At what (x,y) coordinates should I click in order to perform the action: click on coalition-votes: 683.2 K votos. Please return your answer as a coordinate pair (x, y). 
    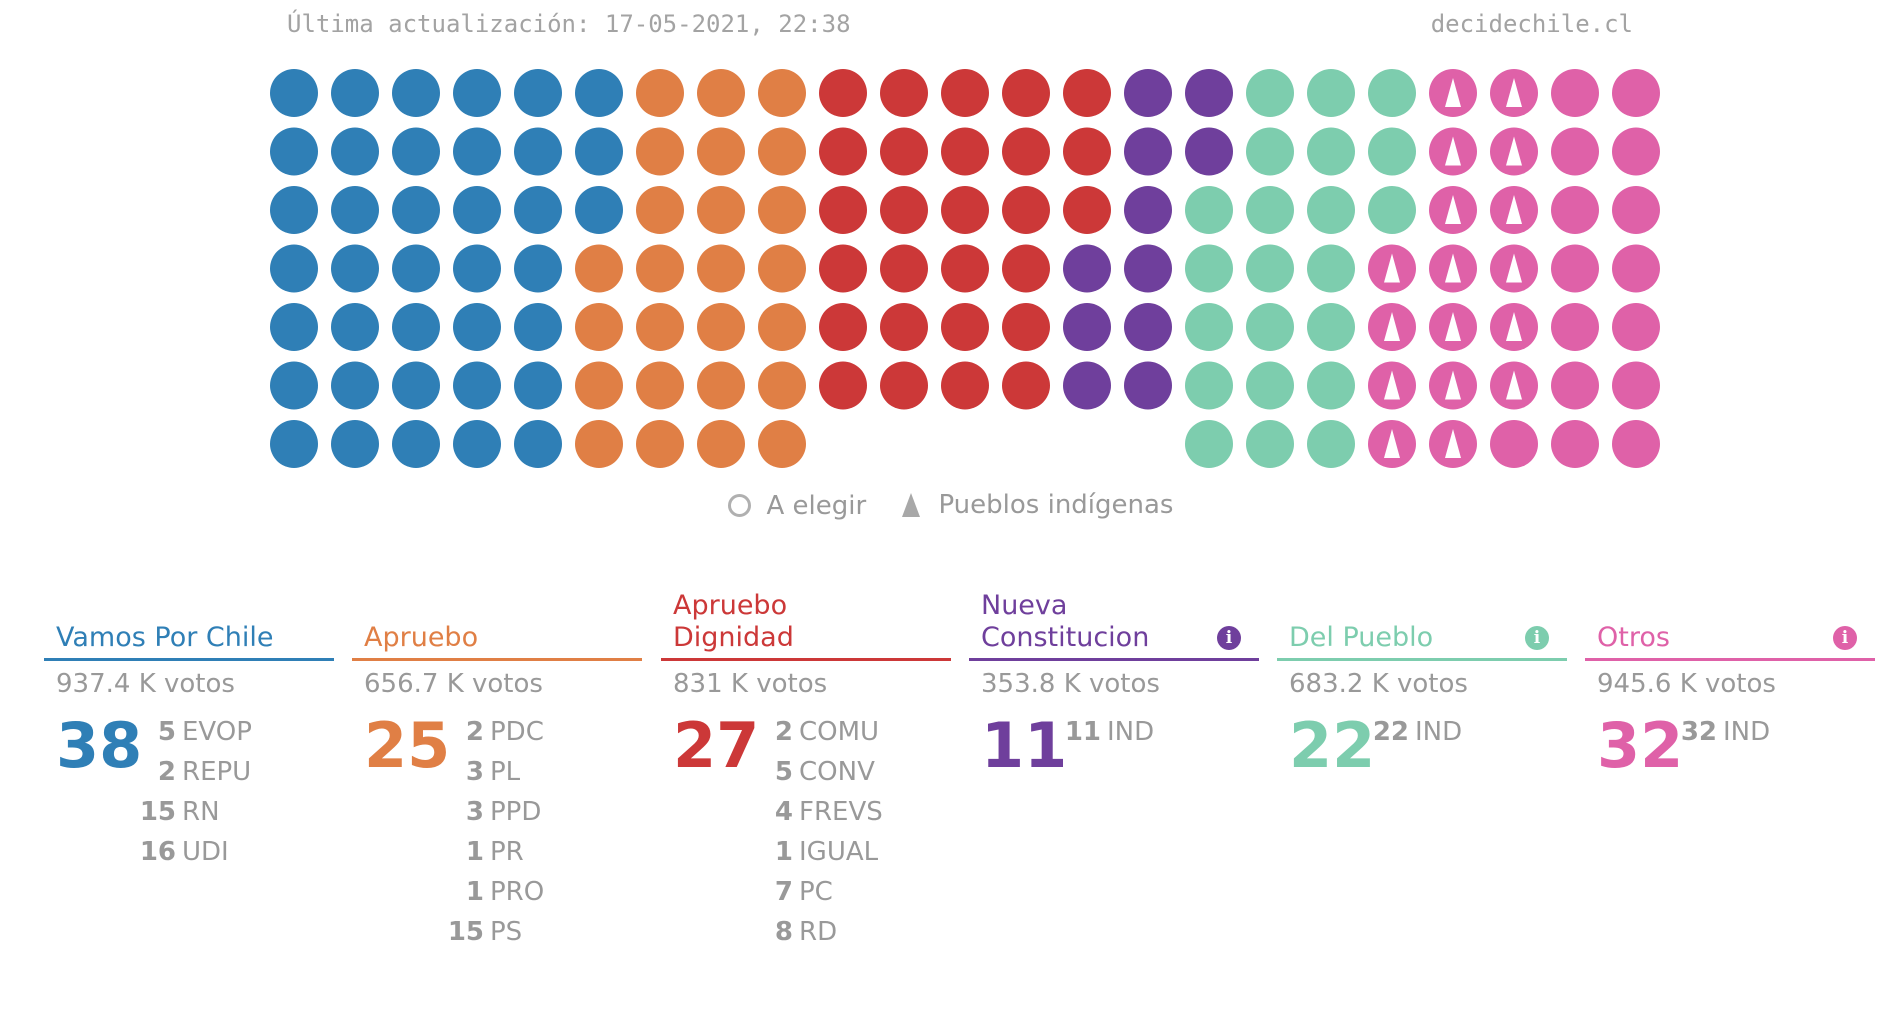
    Looking at the image, I should click on (1378, 684).